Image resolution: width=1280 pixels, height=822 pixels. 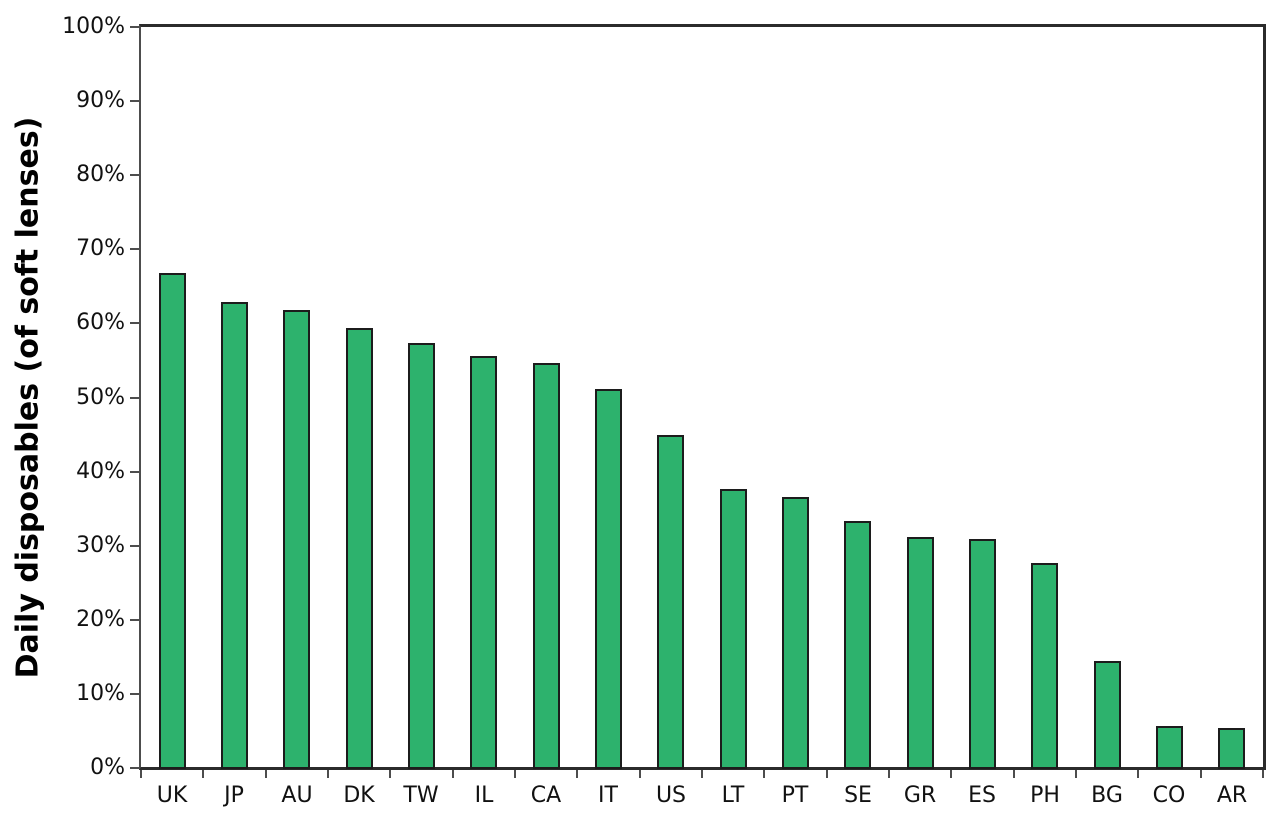 I want to click on y-tick-label: 40%, so click(x=100, y=471).